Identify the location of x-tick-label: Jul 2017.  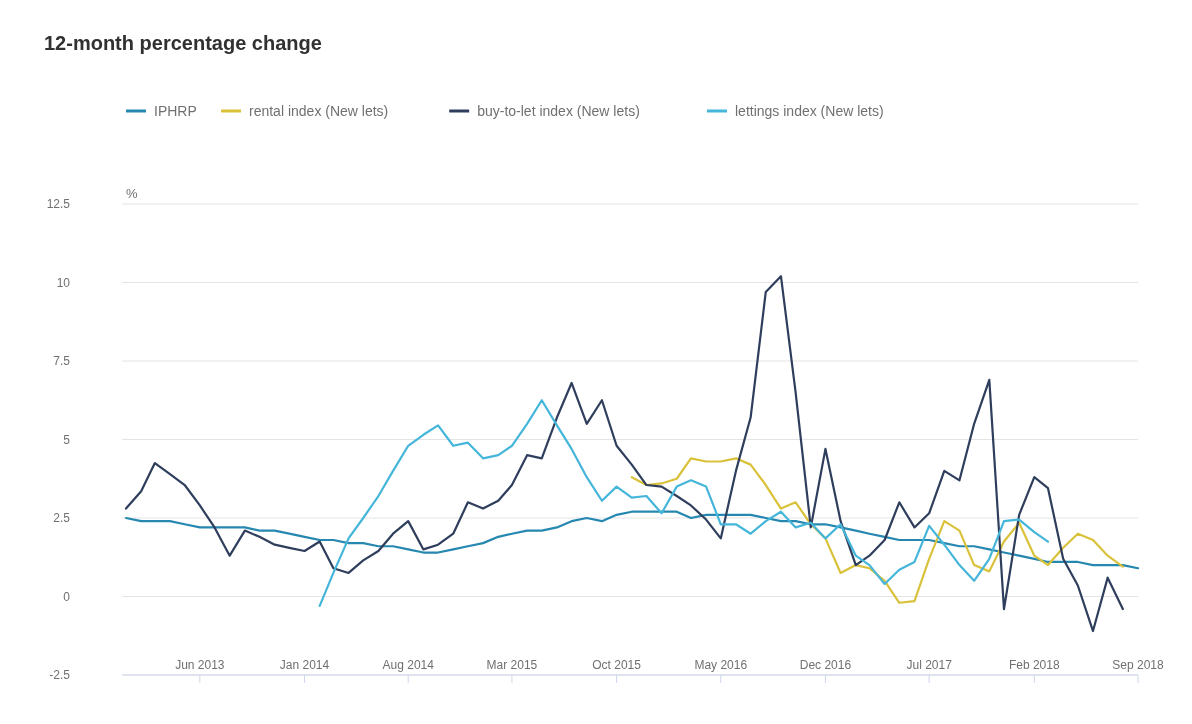
(929, 665).